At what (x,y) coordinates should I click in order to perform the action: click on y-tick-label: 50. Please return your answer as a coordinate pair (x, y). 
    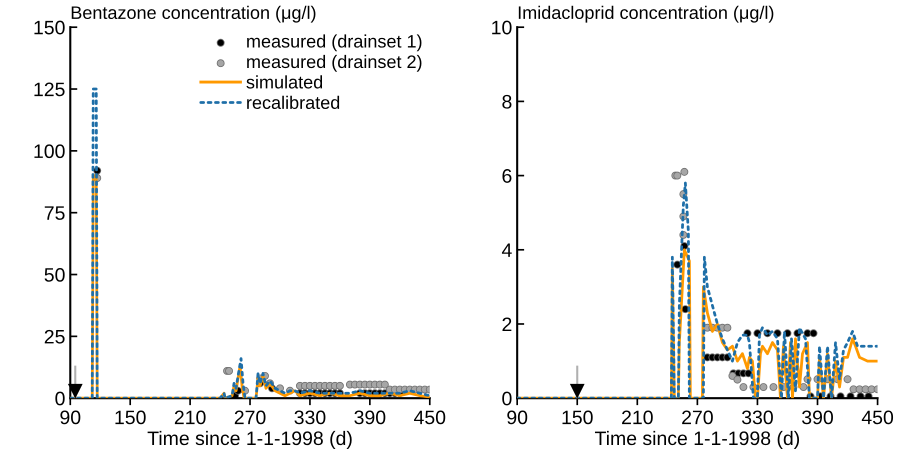
    Looking at the image, I should click on (54, 275).